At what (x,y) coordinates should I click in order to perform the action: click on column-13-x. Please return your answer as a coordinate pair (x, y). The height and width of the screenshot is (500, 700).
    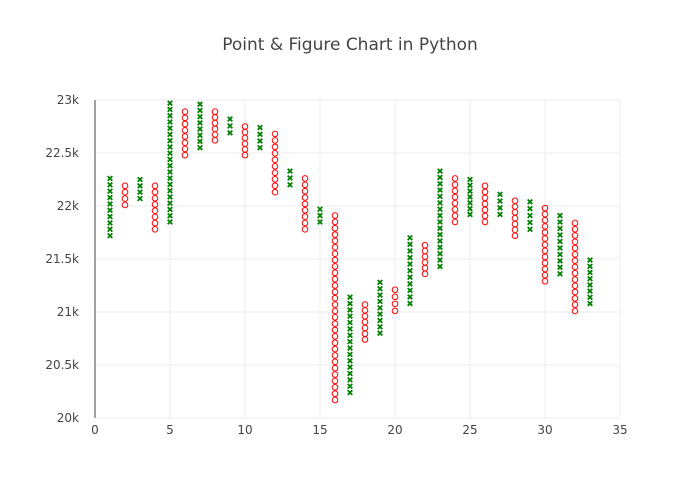
    Looking at the image, I should click on (290, 178).